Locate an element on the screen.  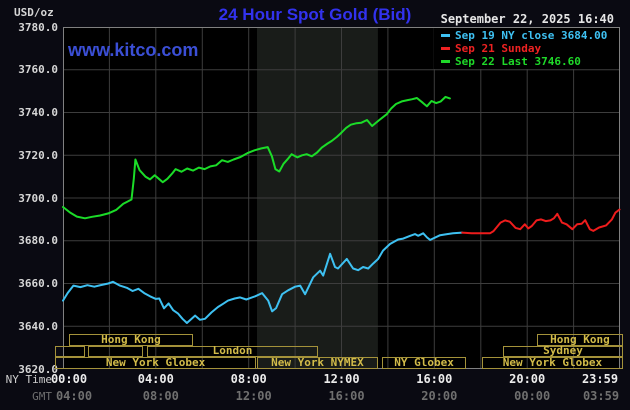
session-box-london: London is located at coordinates (232, 351).